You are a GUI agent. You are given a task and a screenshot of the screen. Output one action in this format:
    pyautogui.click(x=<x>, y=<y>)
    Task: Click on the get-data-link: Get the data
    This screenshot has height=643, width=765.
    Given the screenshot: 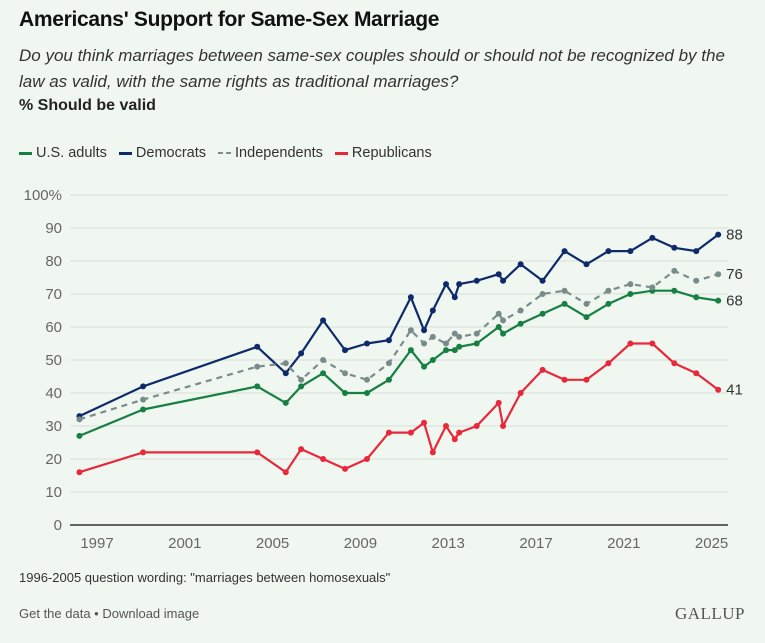 What is the action you would take?
    pyautogui.click(x=55, y=613)
    